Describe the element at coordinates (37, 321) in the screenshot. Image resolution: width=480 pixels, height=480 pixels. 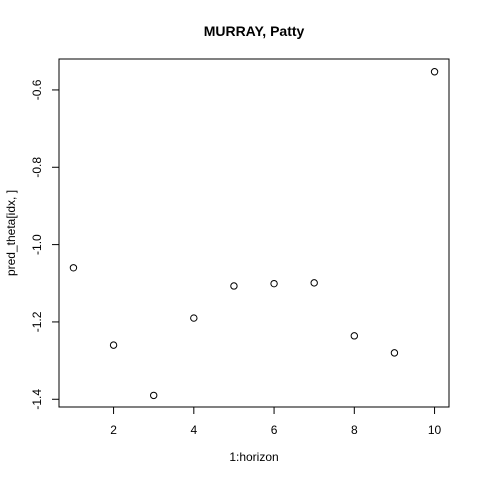
I see `y-tick-label: -1.2` at that location.